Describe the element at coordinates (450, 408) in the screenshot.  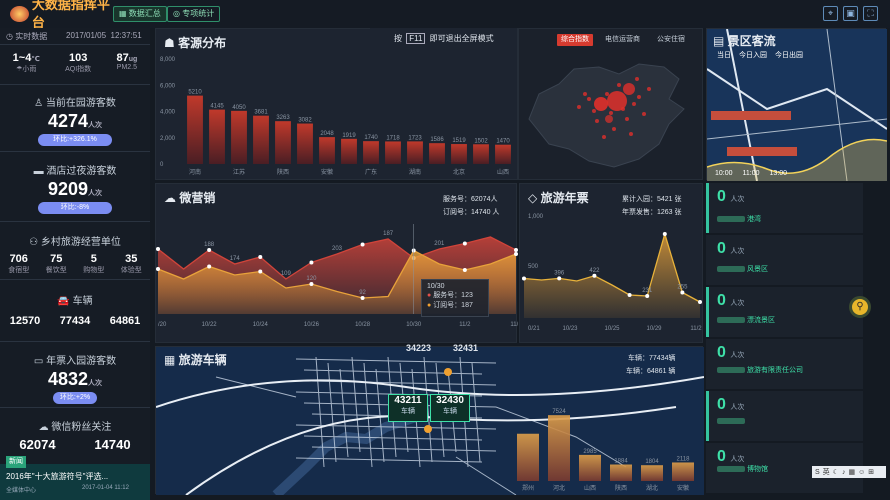
I see `vehicle-box-b: 32430 车辆` at that location.